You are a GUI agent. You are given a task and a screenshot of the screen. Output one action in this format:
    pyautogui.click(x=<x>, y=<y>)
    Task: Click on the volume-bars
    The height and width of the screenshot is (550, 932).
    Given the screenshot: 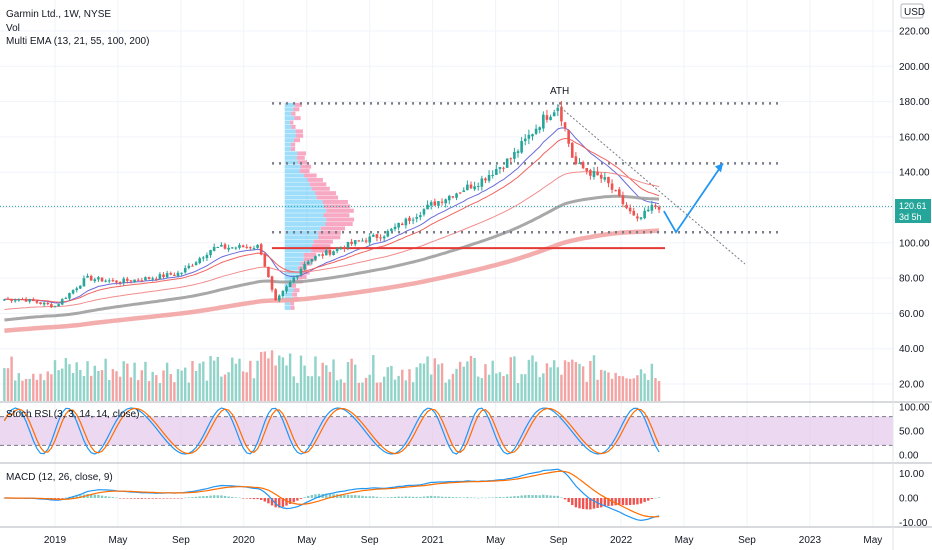 What is the action you would take?
    pyautogui.click(x=332, y=375)
    